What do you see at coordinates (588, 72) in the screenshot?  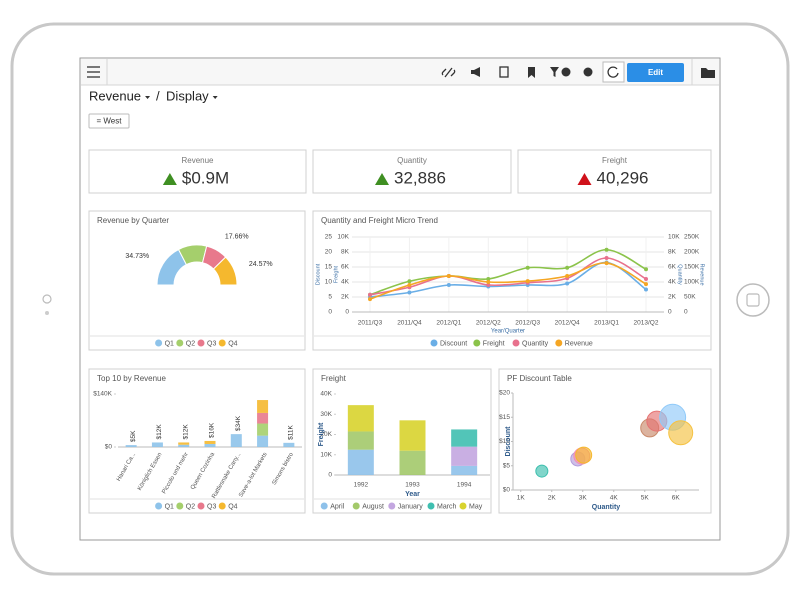 I see `help-icon` at bounding box center [588, 72].